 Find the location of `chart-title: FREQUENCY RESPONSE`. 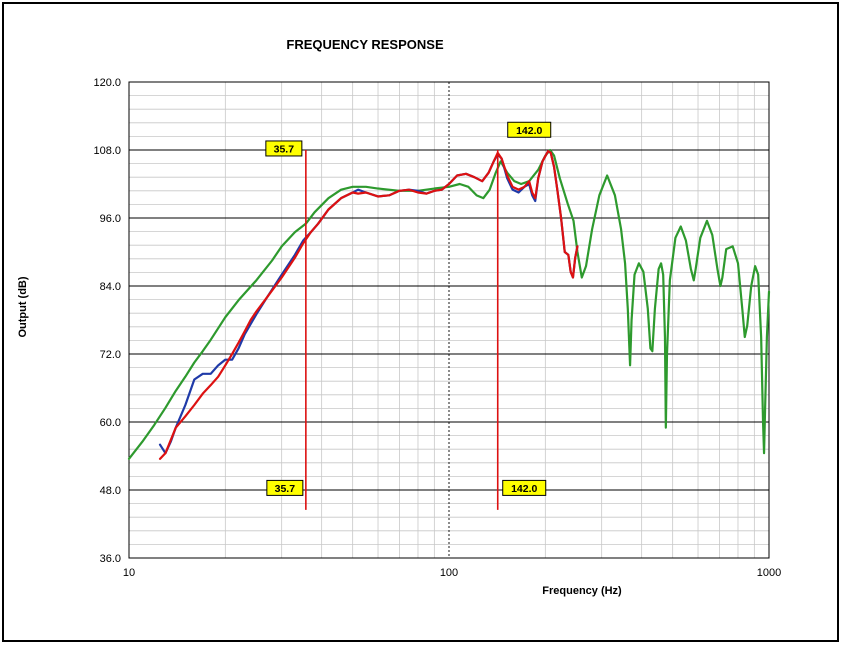

chart-title: FREQUENCY RESPONSE is located at coordinates (365, 44).